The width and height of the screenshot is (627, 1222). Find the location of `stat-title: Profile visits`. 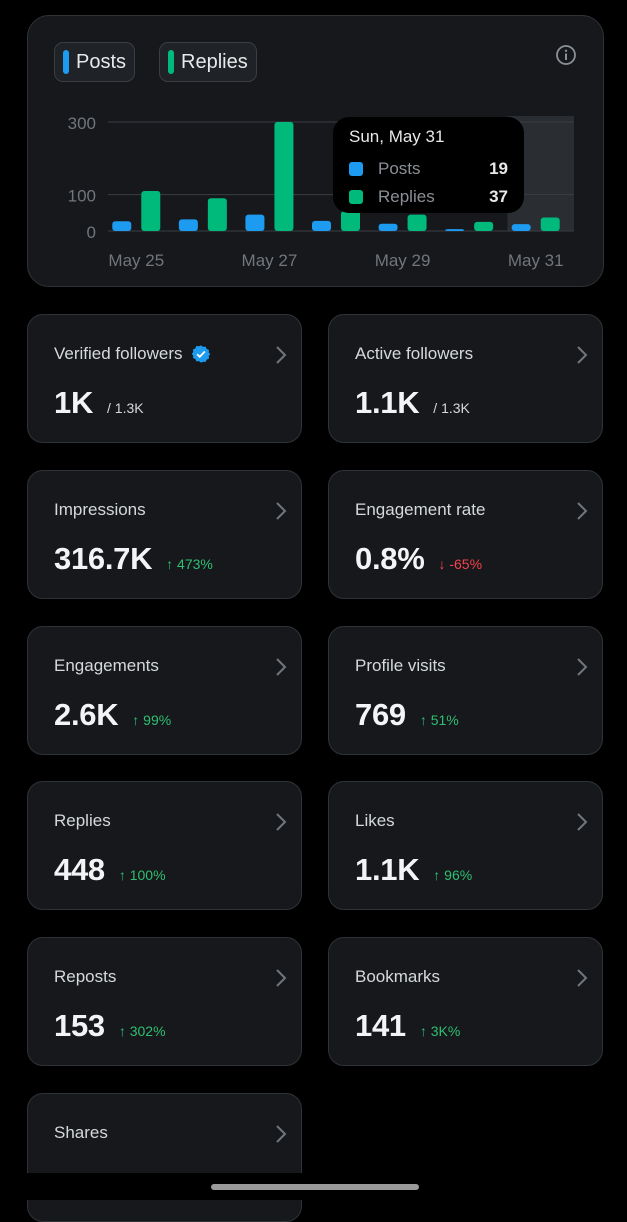

stat-title: Profile visits is located at coordinates (400, 665).